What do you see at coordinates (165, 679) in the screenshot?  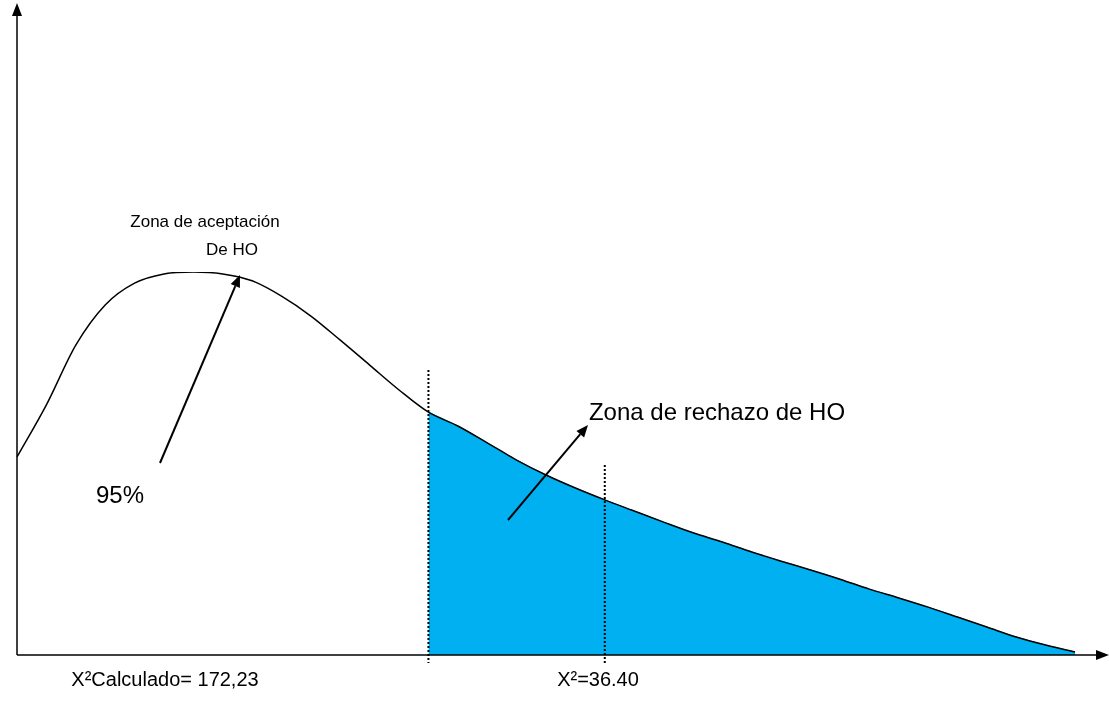 I see `text: X²Calculado= 172,23` at bounding box center [165, 679].